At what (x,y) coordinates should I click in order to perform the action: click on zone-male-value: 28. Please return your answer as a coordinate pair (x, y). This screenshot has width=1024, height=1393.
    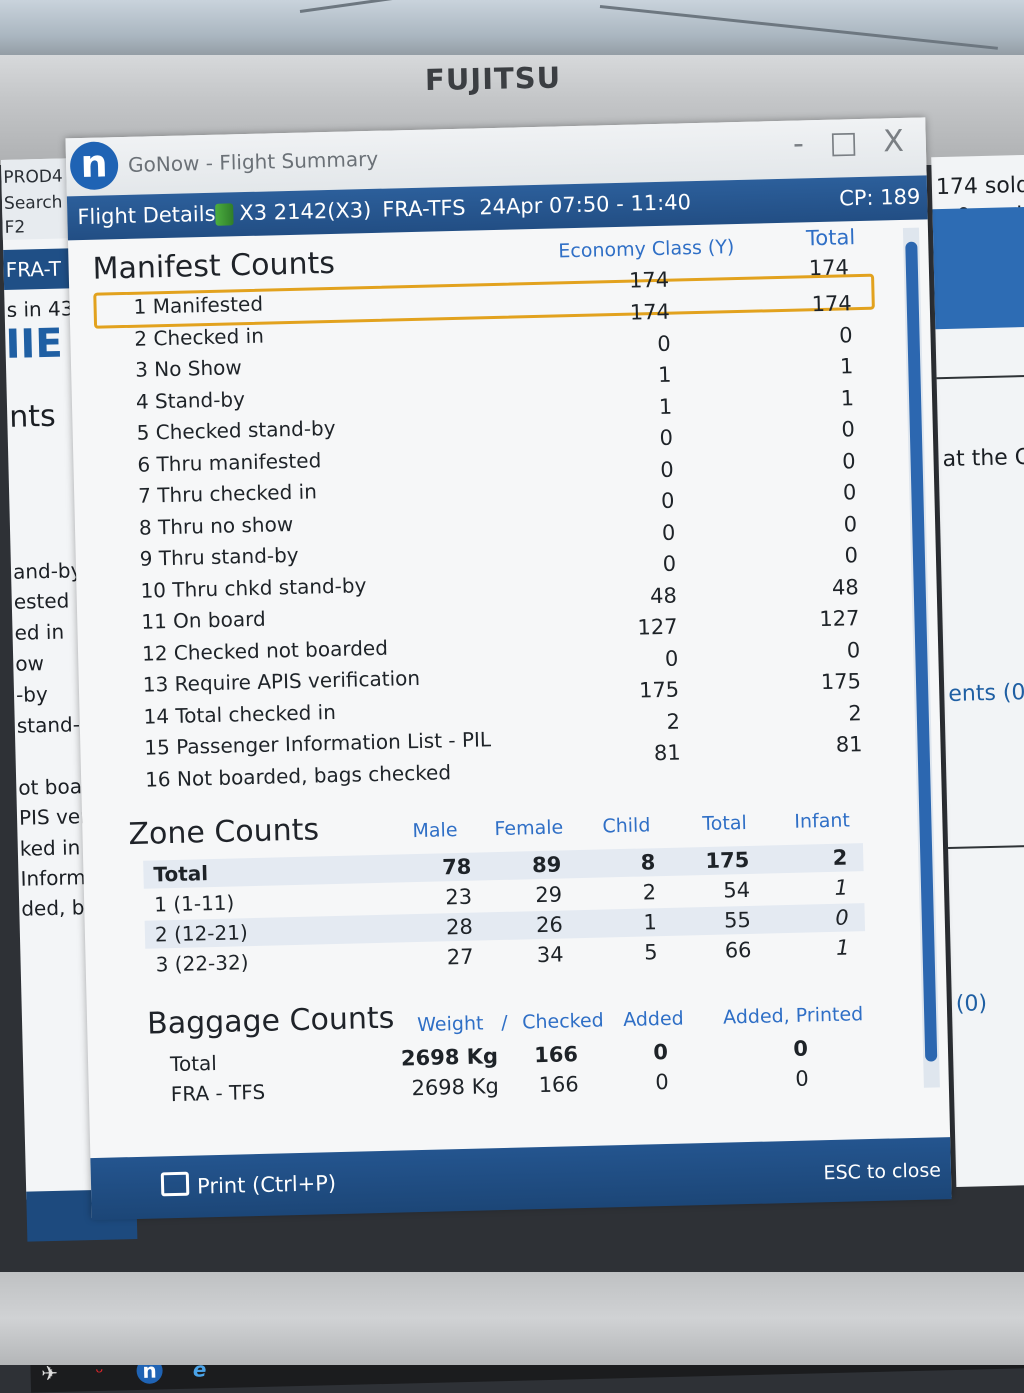
    Looking at the image, I should click on (459, 927).